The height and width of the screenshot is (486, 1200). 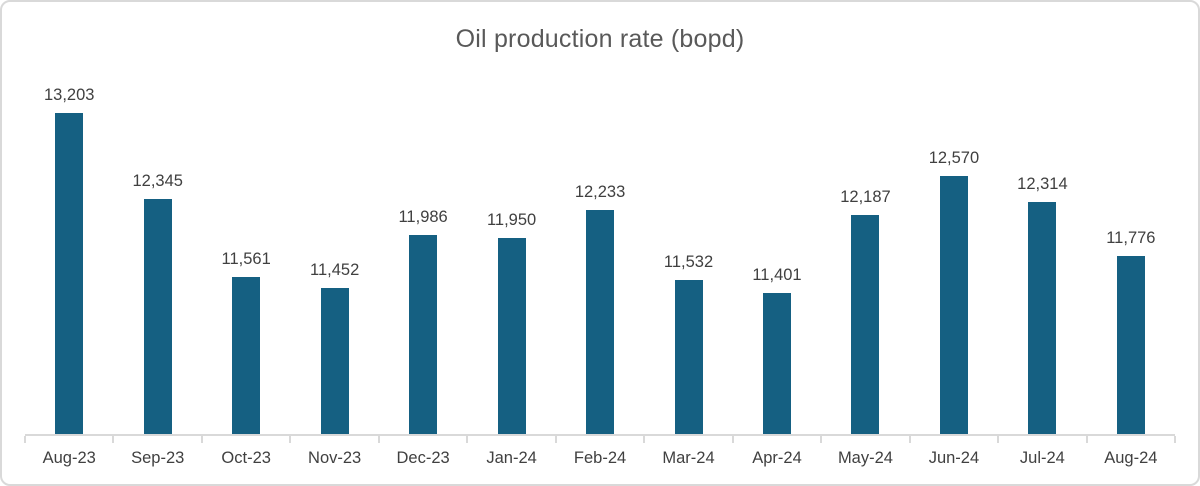 I want to click on bar-group: 12,233, so click(x=600, y=263).